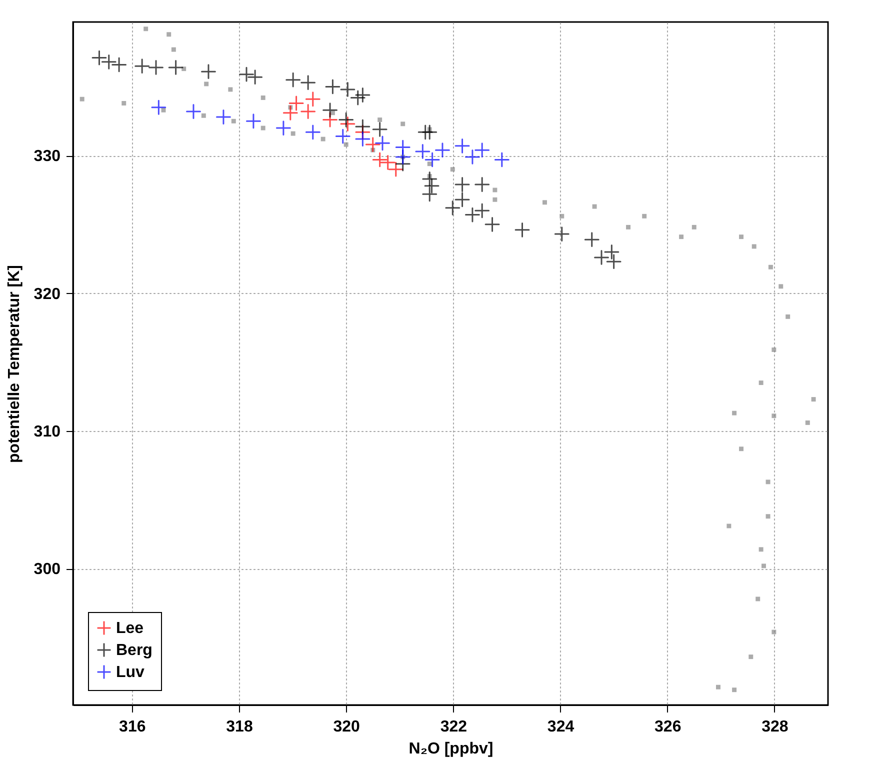 This screenshot has width=874, height=780. What do you see at coordinates (346, 727) in the screenshot?
I see `x-tick-label: 320` at bounding box center [346, 727].